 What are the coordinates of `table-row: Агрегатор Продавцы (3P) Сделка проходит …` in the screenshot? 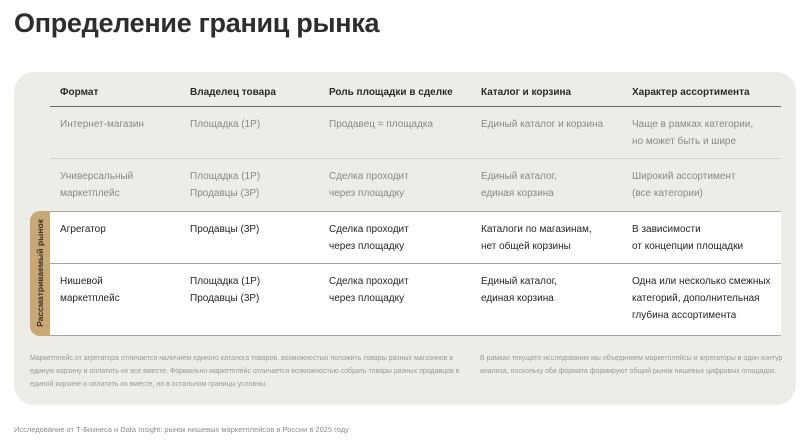 It's located at (415, 238).